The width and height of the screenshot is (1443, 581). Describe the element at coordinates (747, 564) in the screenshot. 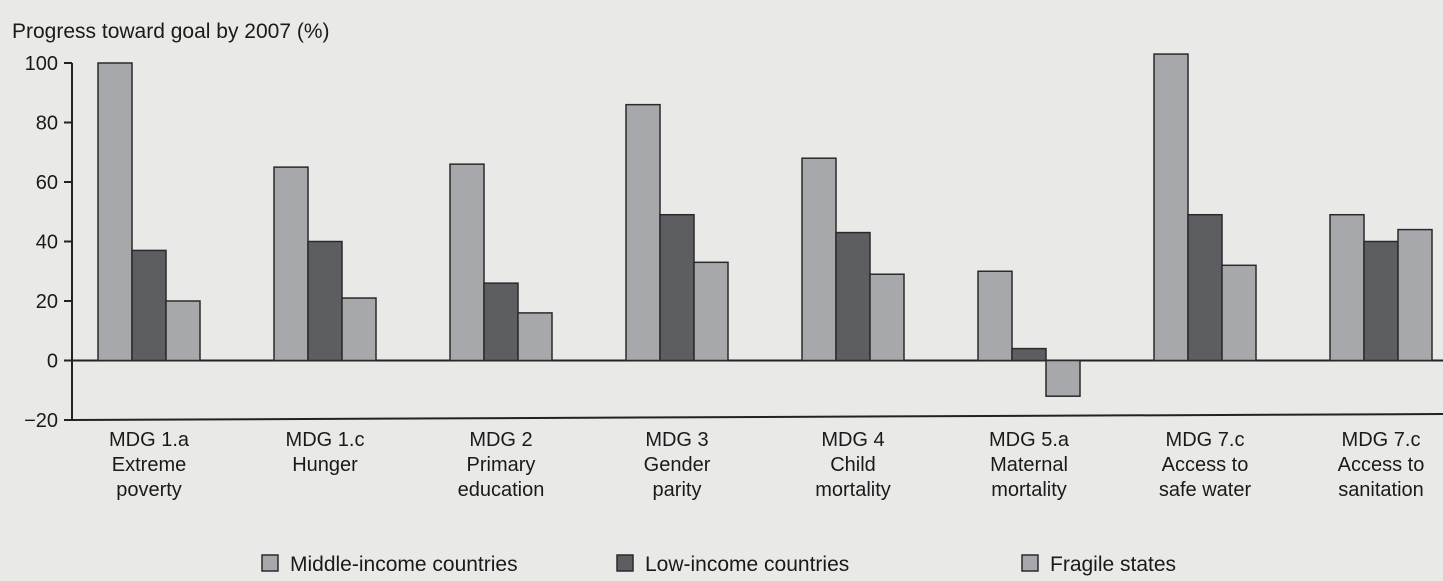

I see `legend-label: Low-income countries` at that location.